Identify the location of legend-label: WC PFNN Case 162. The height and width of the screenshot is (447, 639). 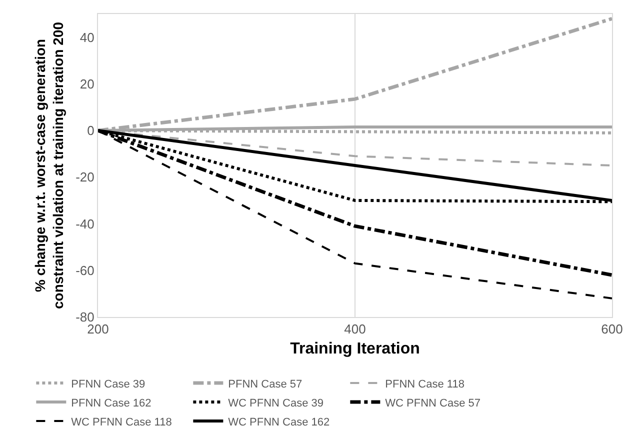
(279, 422).